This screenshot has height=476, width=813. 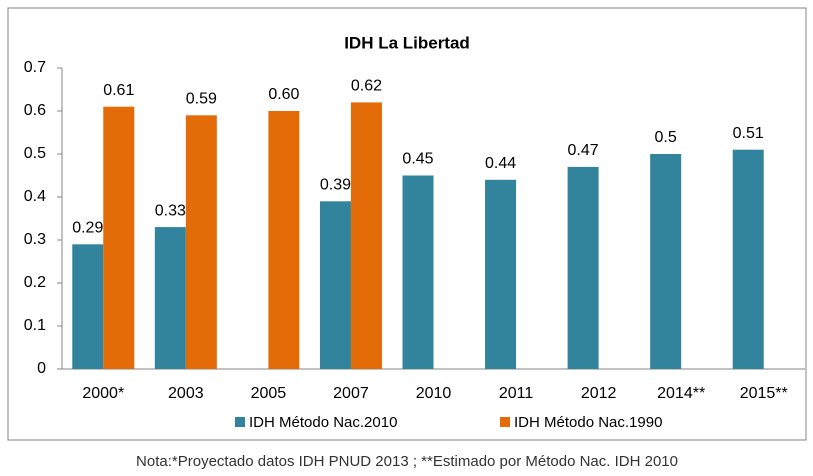 What do you see at coordinates (35, 325) in the screenshot?
I see `y-tick-label: 0.1` at bounding box center [35, 325].